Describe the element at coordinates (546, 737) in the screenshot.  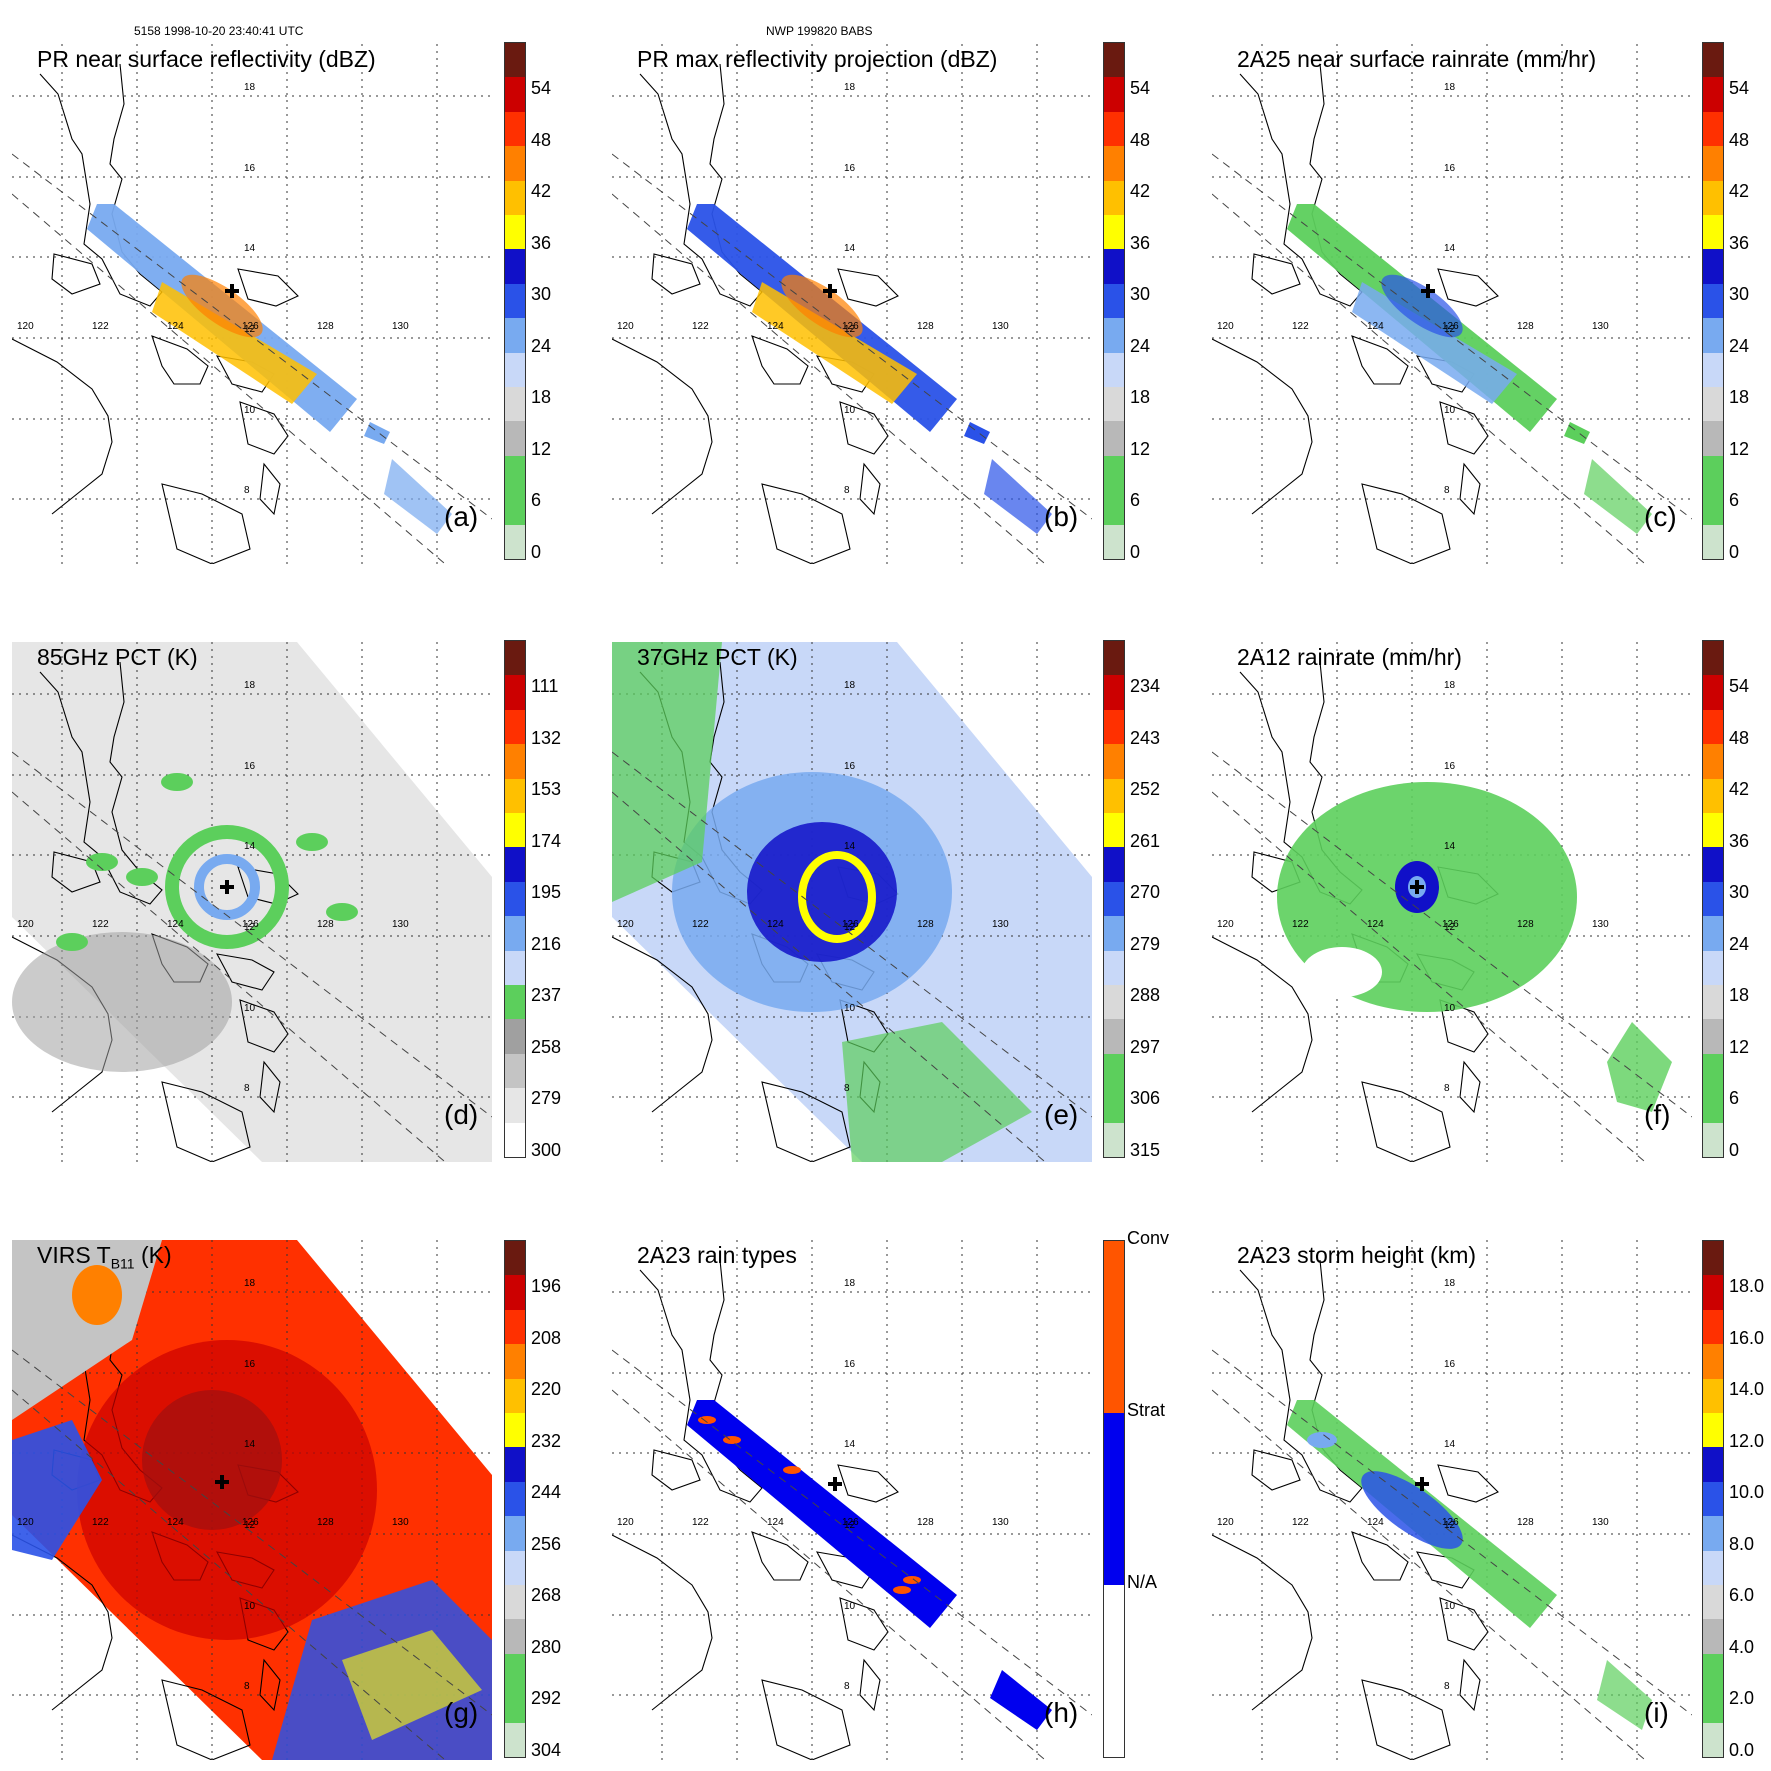
I see `colorbar-tick-label: 132` at that location.